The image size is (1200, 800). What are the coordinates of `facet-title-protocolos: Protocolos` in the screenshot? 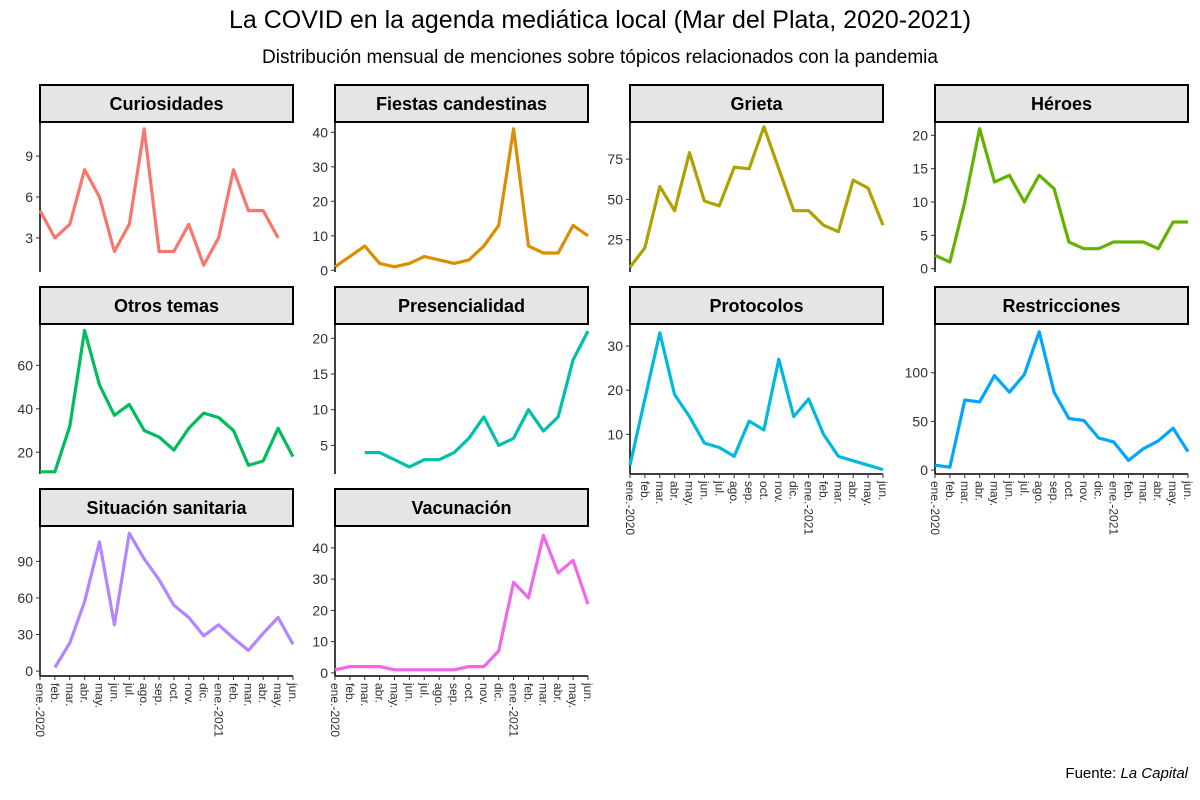 It's located at (756, 306).